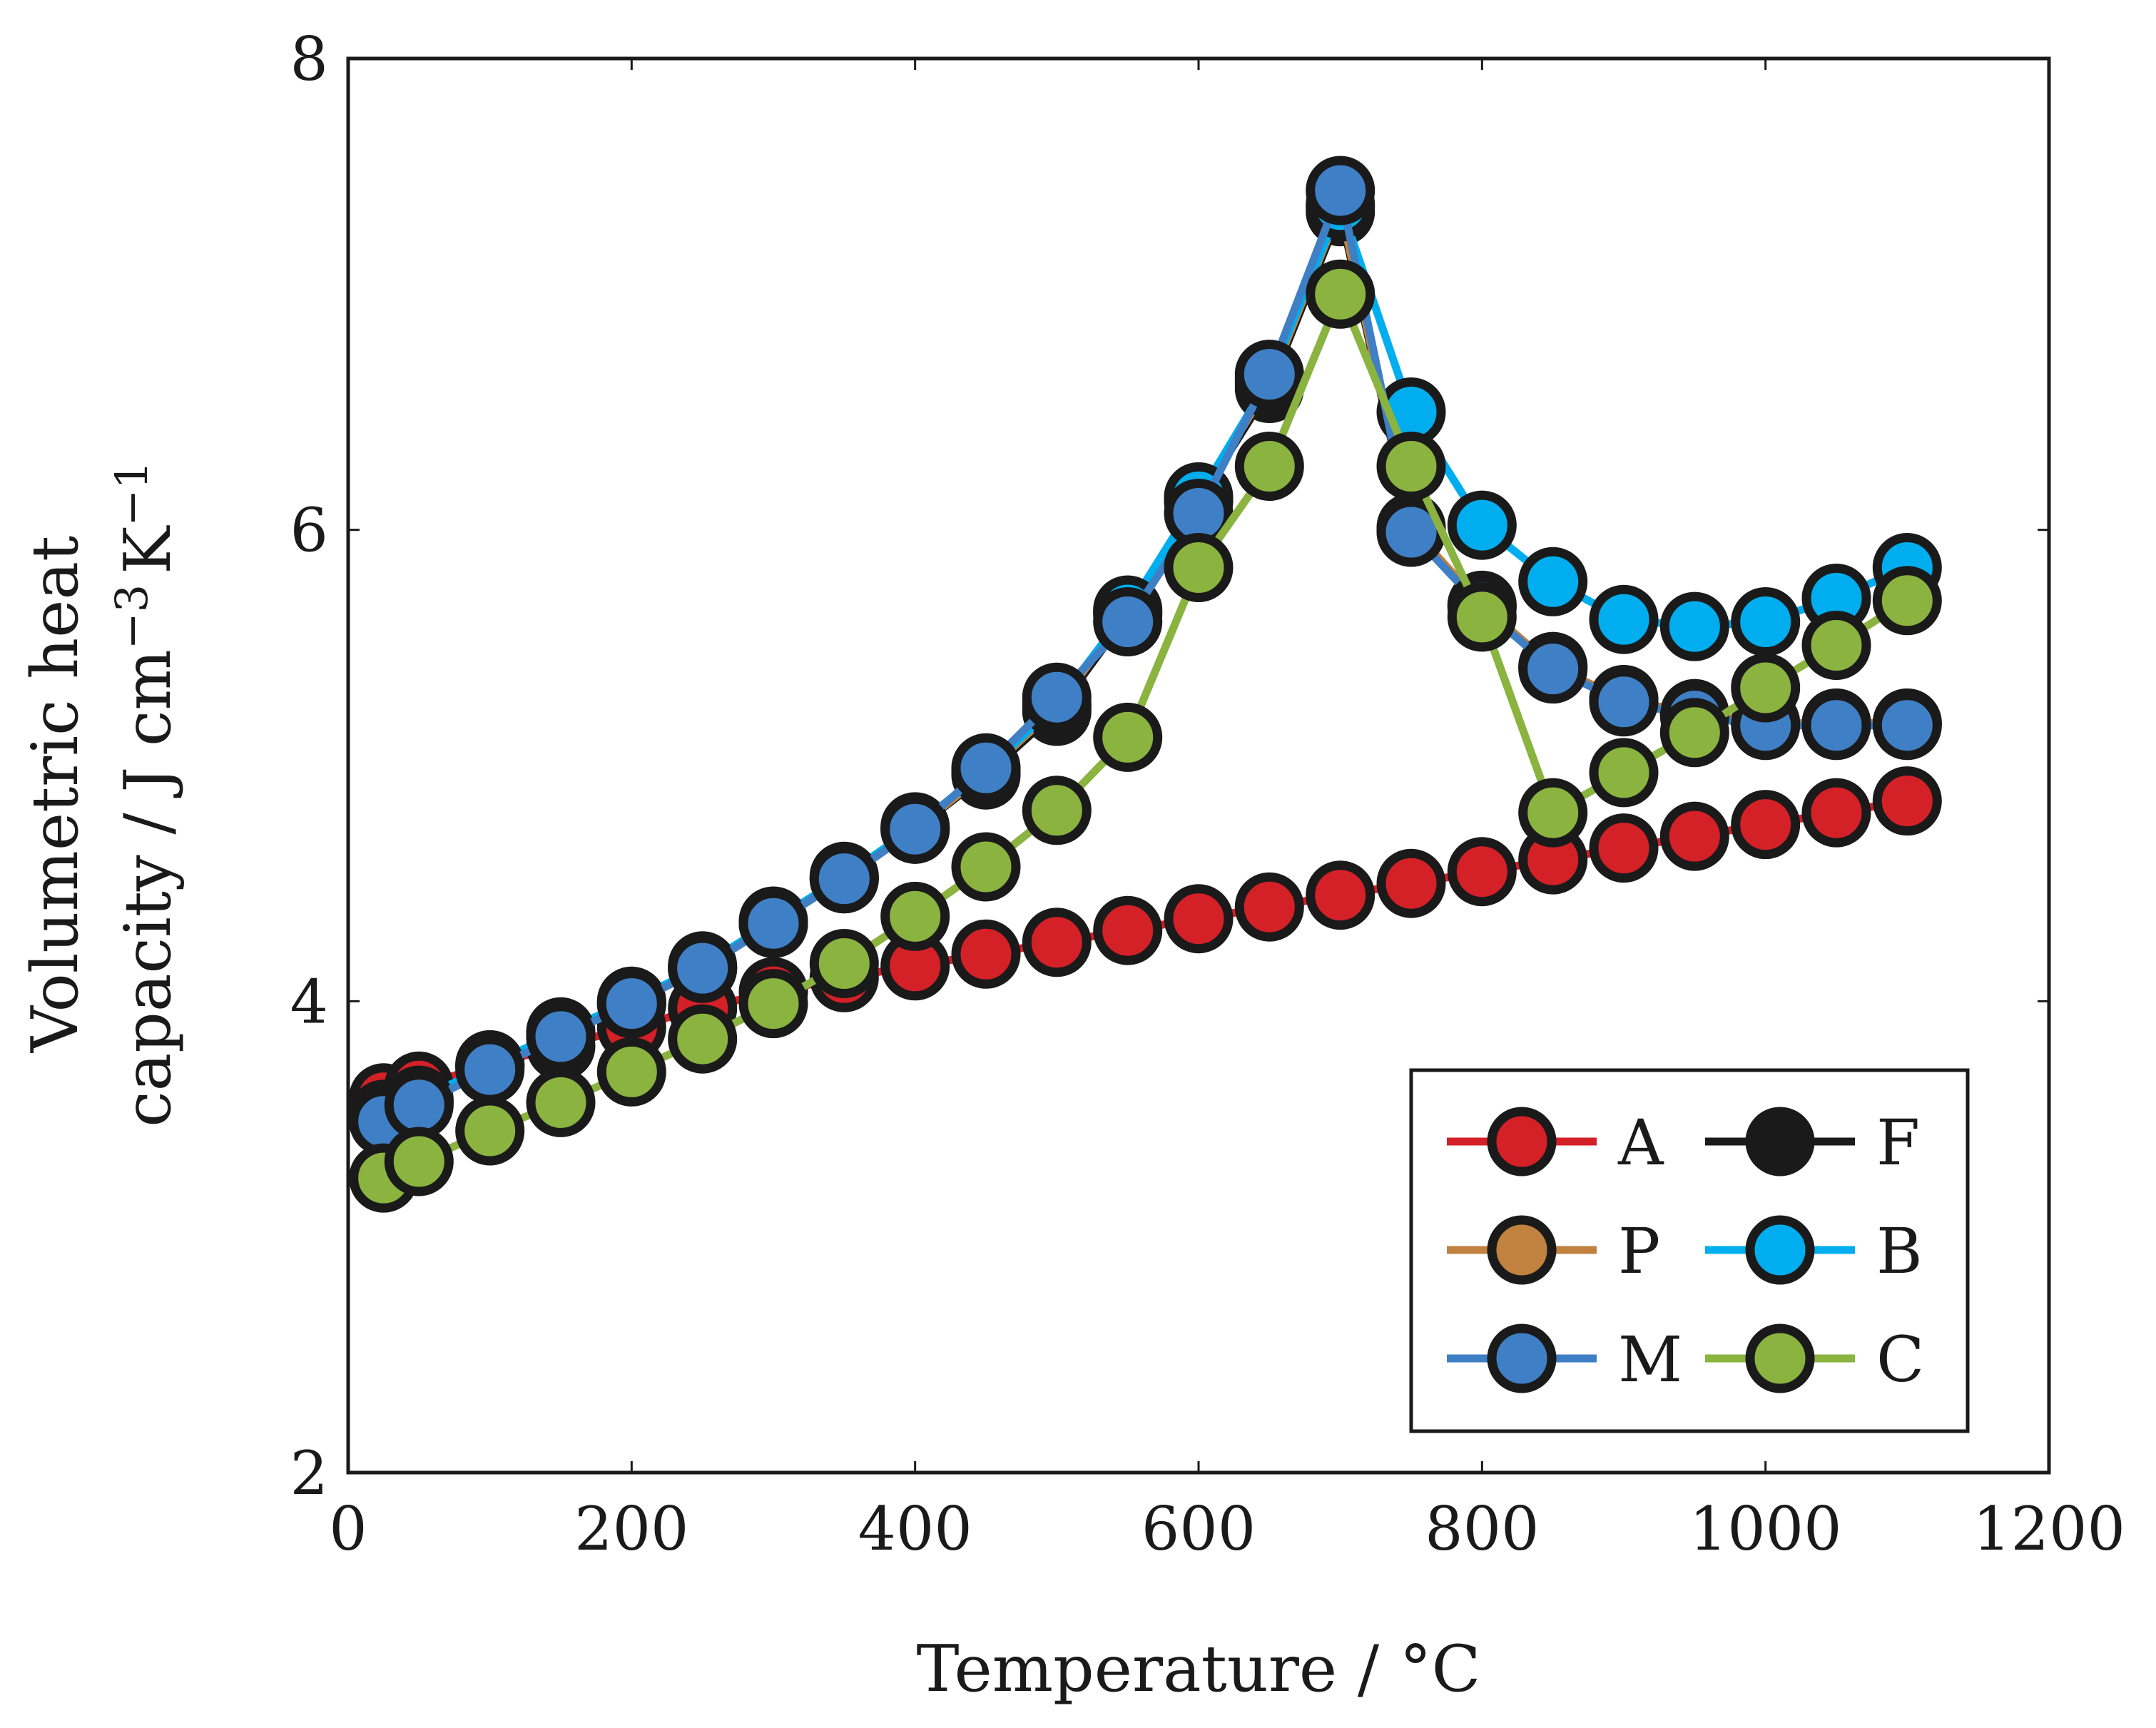 Image resolution: width=2156 pixels, height=1728 pixels. What do you see at coordinates (1650, 1360) in the screenshot?
I see `legend-label-M: M` at bounding box center [1650, 1360].